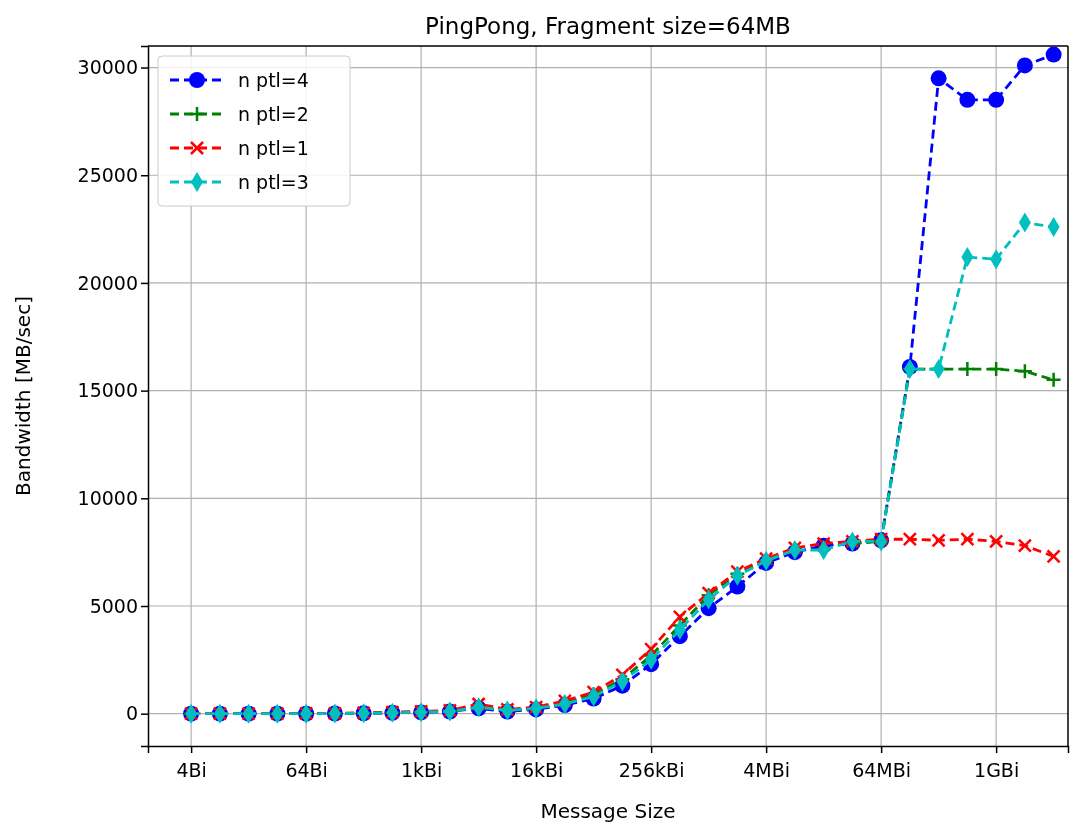 The width and height of the screenshot is (1070, 826). What do you see at coordinates (608, 811) in the screenshot?
I see `x-axis-title: Message Size` at bounding box center [608, 811].